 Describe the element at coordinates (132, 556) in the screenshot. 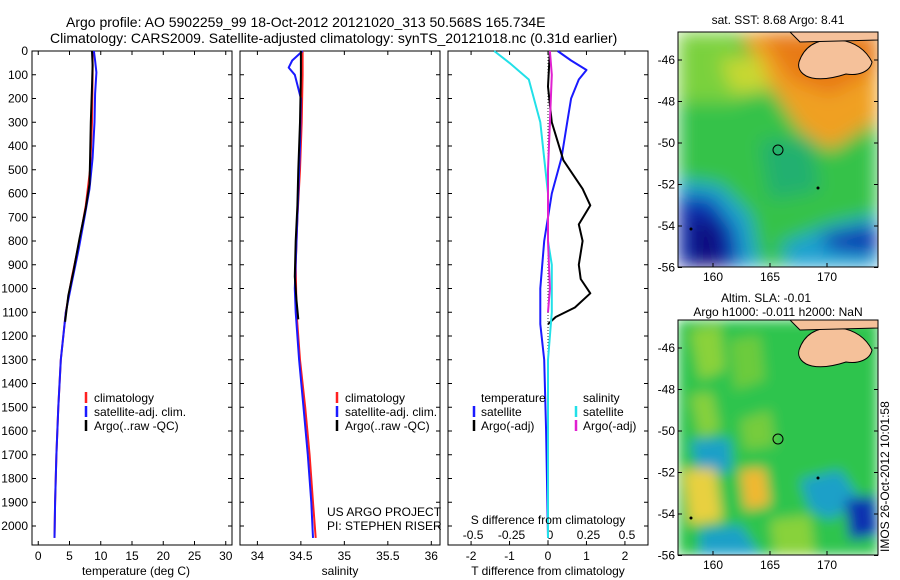

I see `x-tick-label: 15` at that location.